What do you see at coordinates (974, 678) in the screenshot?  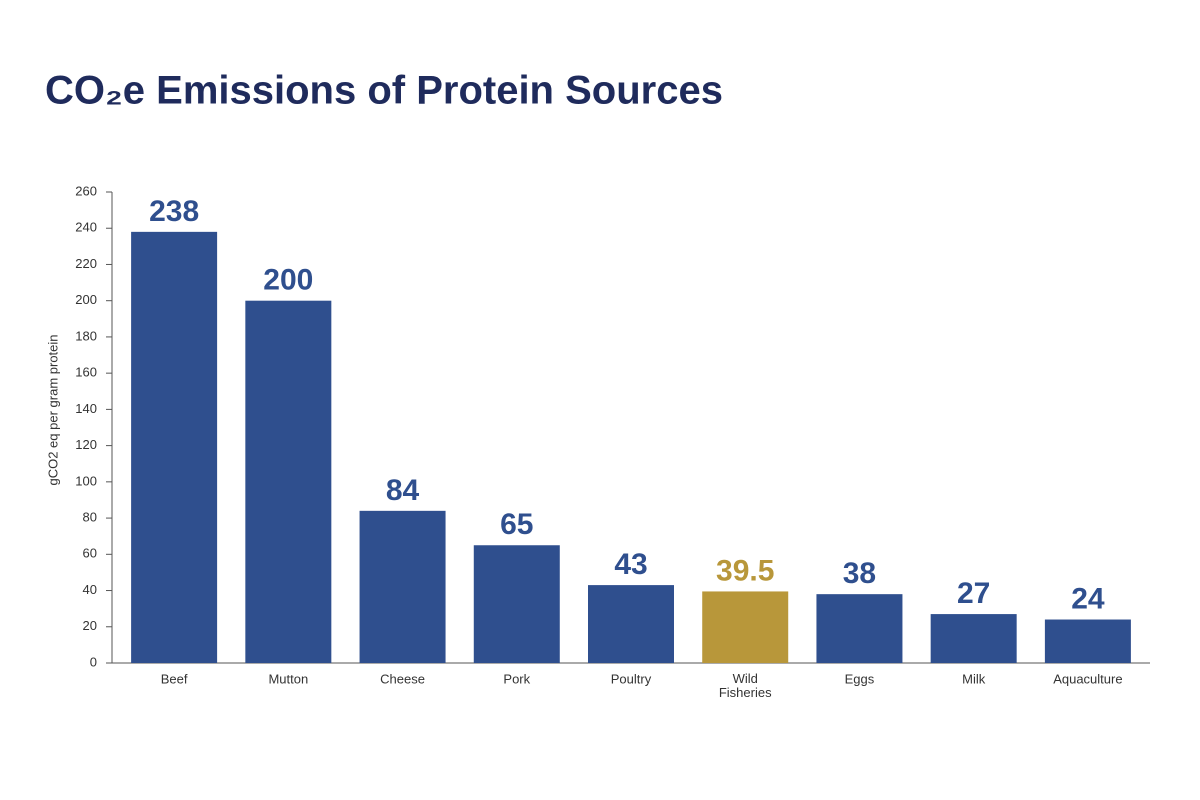 I see `x-tick-label: Milk` at bounding box center [974, 678].